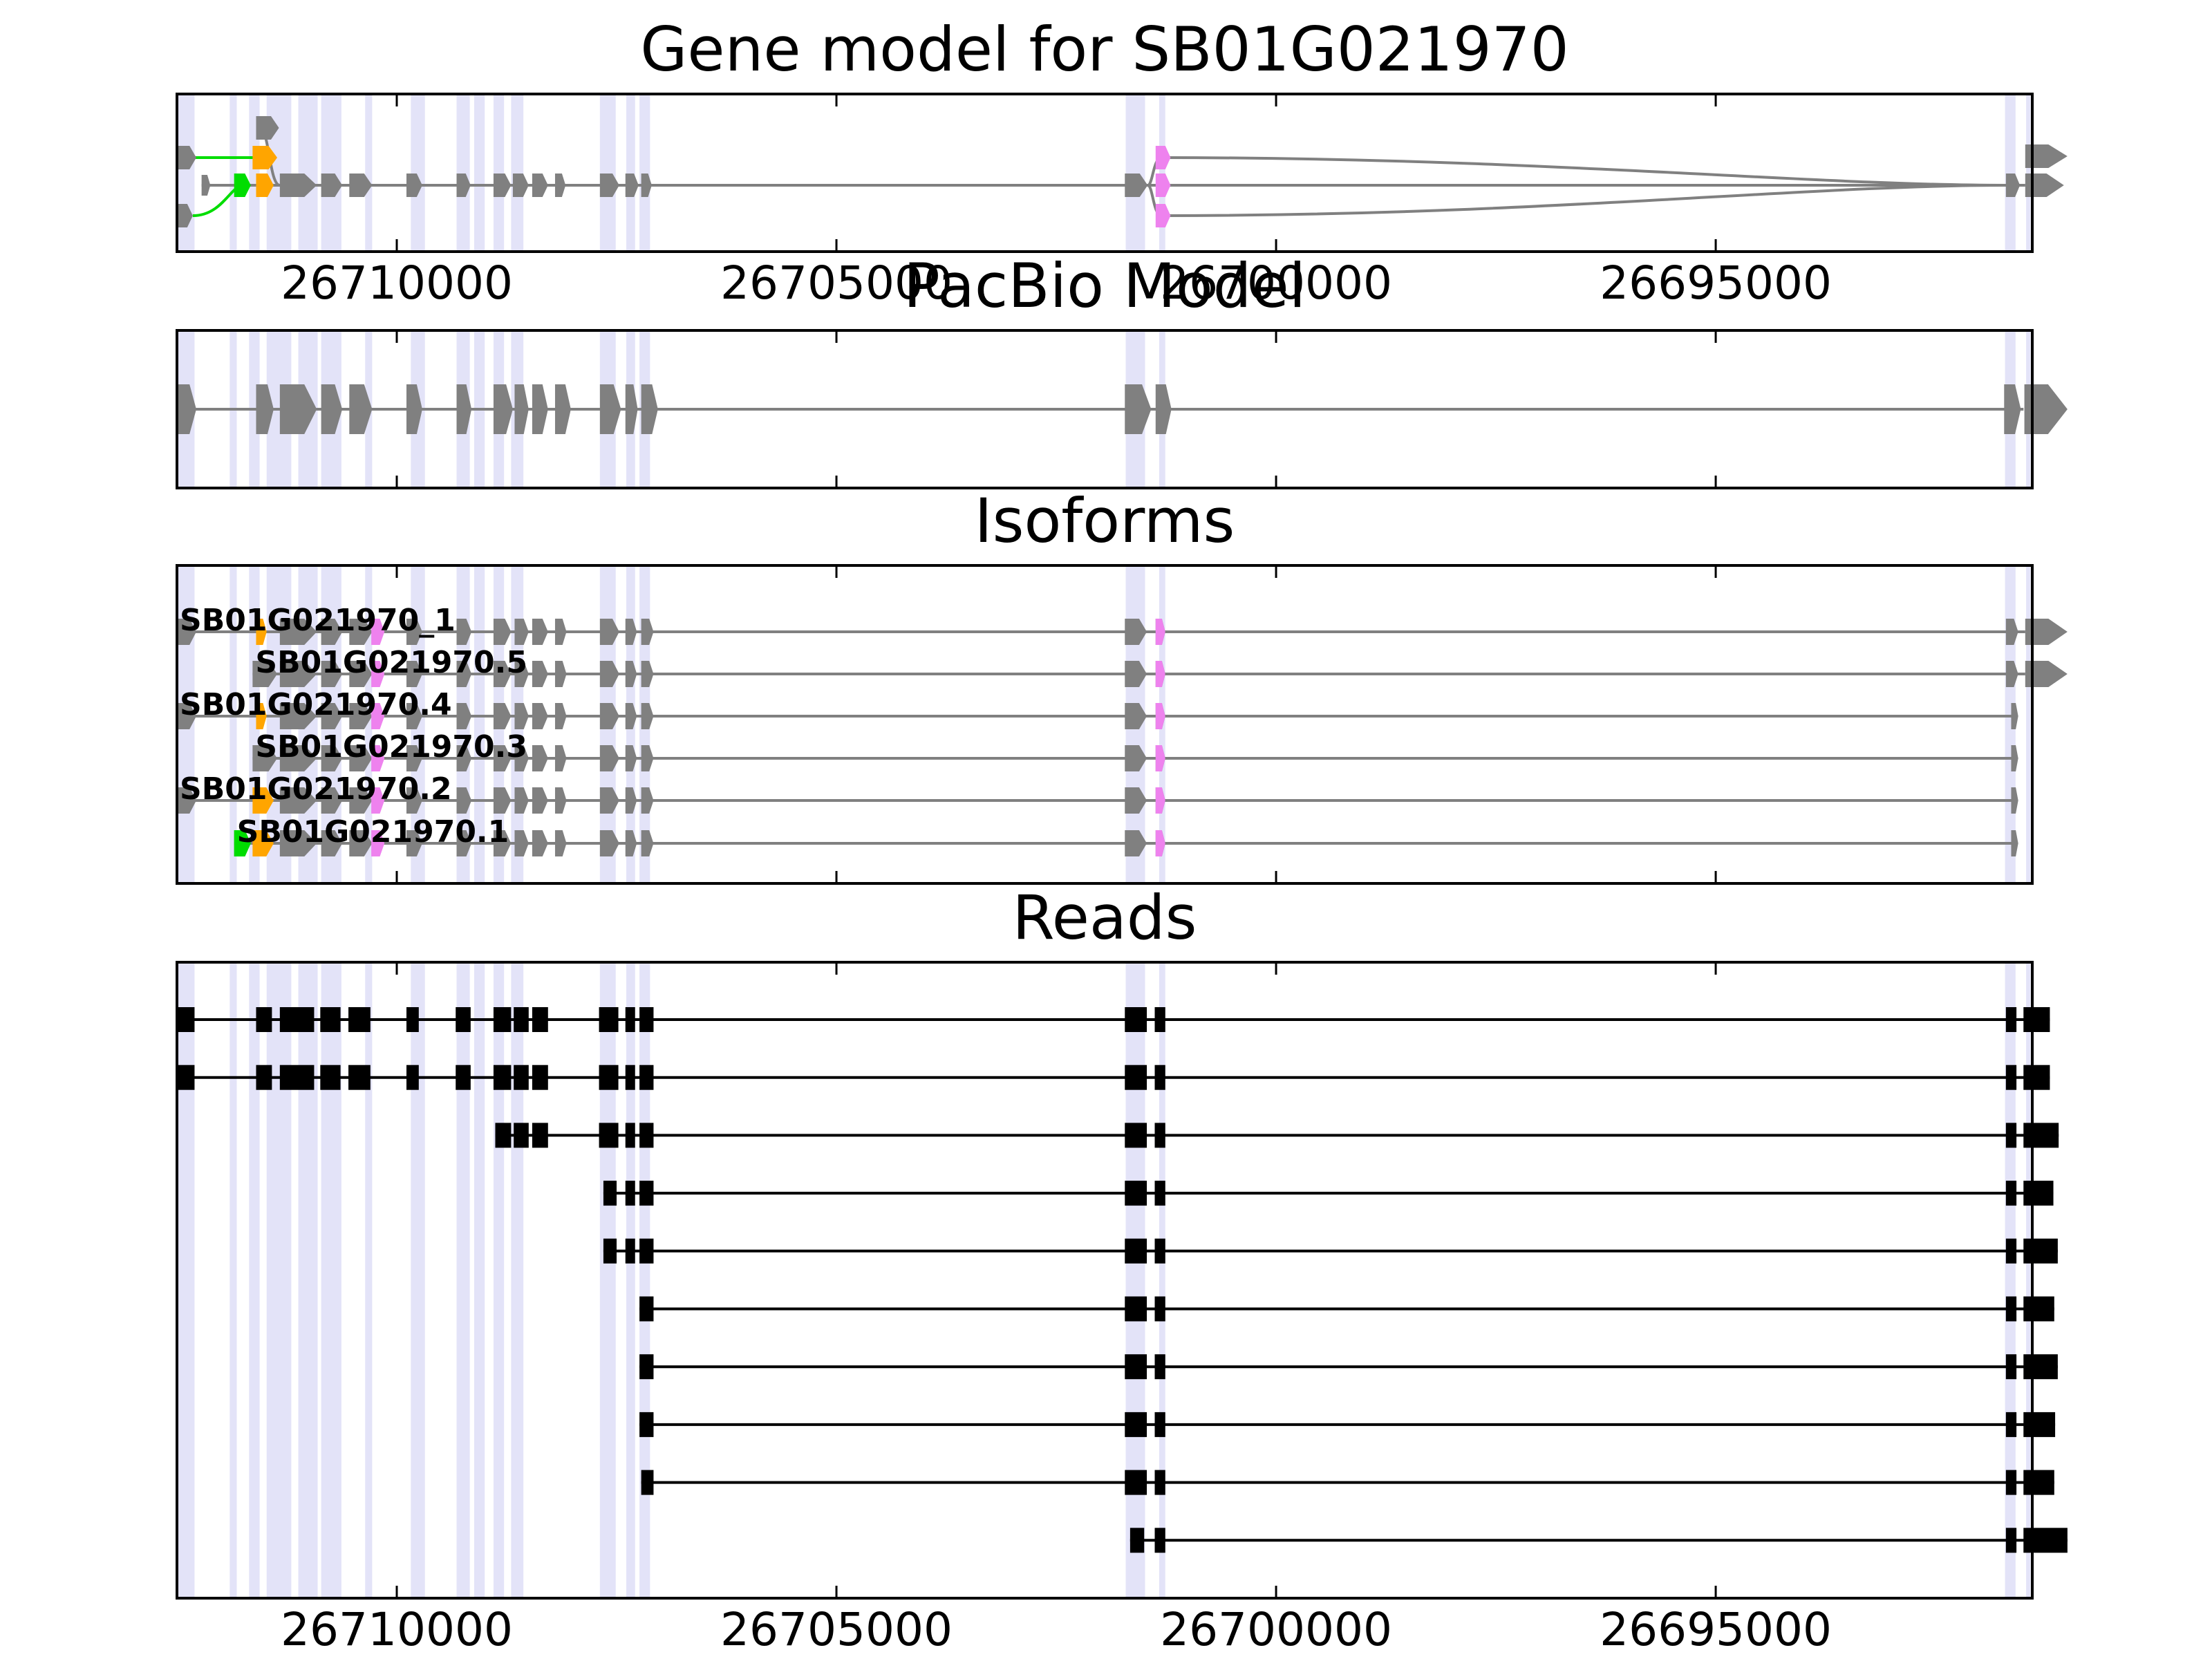 The width and height of the screenshot is (2212, 1659). I want to click on isoform-label: SB01G021970.4, so click(316, 704).